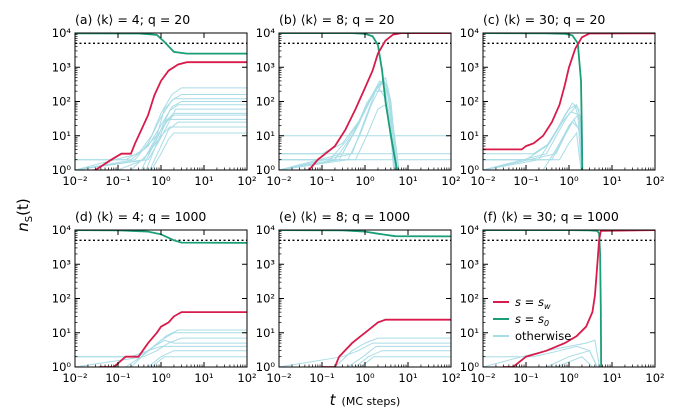 The image size is (692, 416). I want to click on panel-title: (f) ⟨k⟩ = 30; q = 1000, so click(551, 216).